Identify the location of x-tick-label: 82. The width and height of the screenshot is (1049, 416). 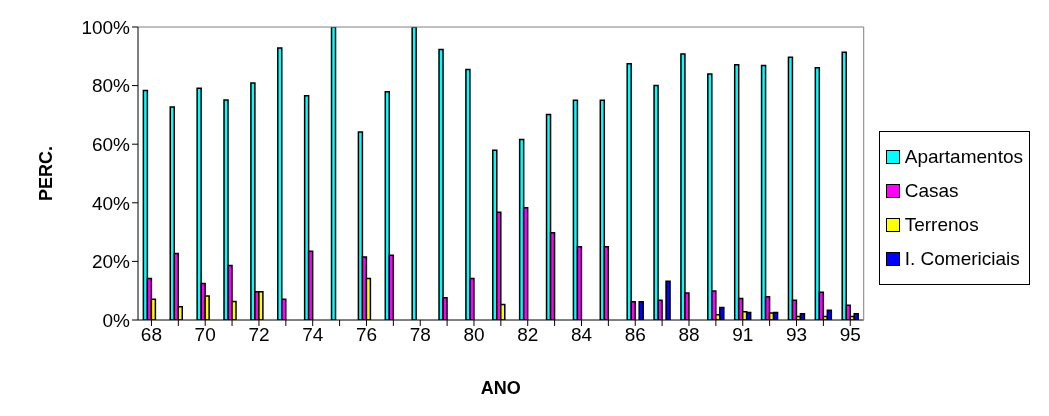
(528, 335).